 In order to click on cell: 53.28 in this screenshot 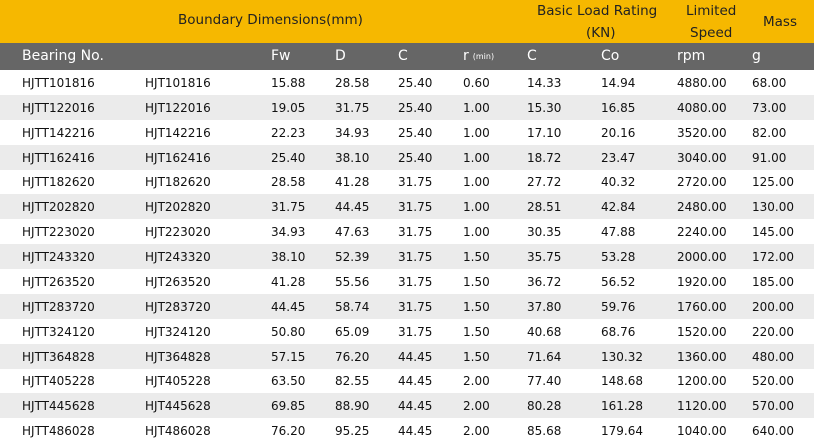, I will do `click(618, 257)`.